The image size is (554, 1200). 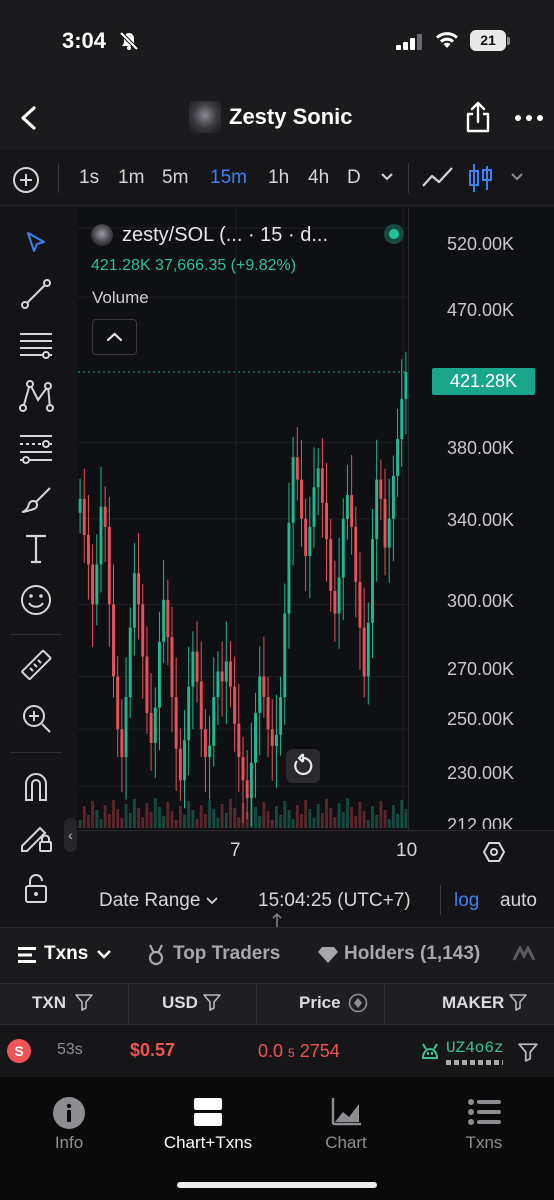 What do you see at coordinates (49, 1002) in the screenshot?
I see `column-header-txn: TXN` at bounding box center [49, 1002].